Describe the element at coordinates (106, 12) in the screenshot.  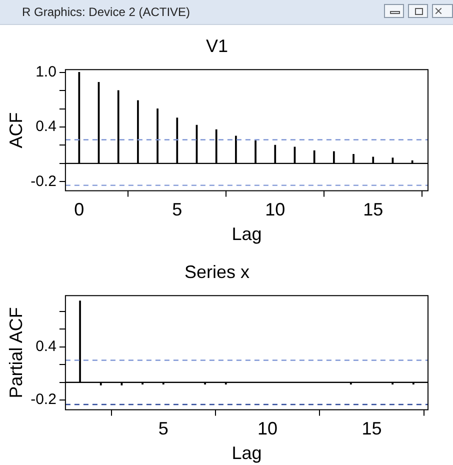
I see `text: R Graphics: Device 2 (ACTIVE)` at that location.